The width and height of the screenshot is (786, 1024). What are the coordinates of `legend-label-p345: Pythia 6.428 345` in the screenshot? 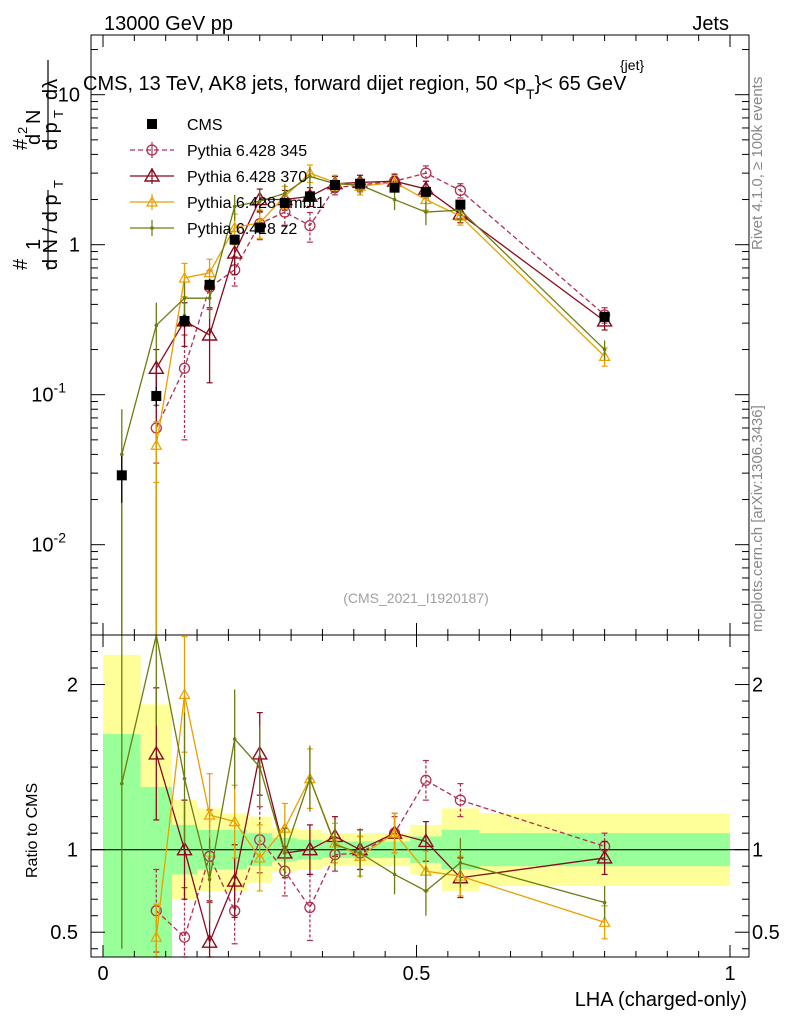 It's located at (247, 151).